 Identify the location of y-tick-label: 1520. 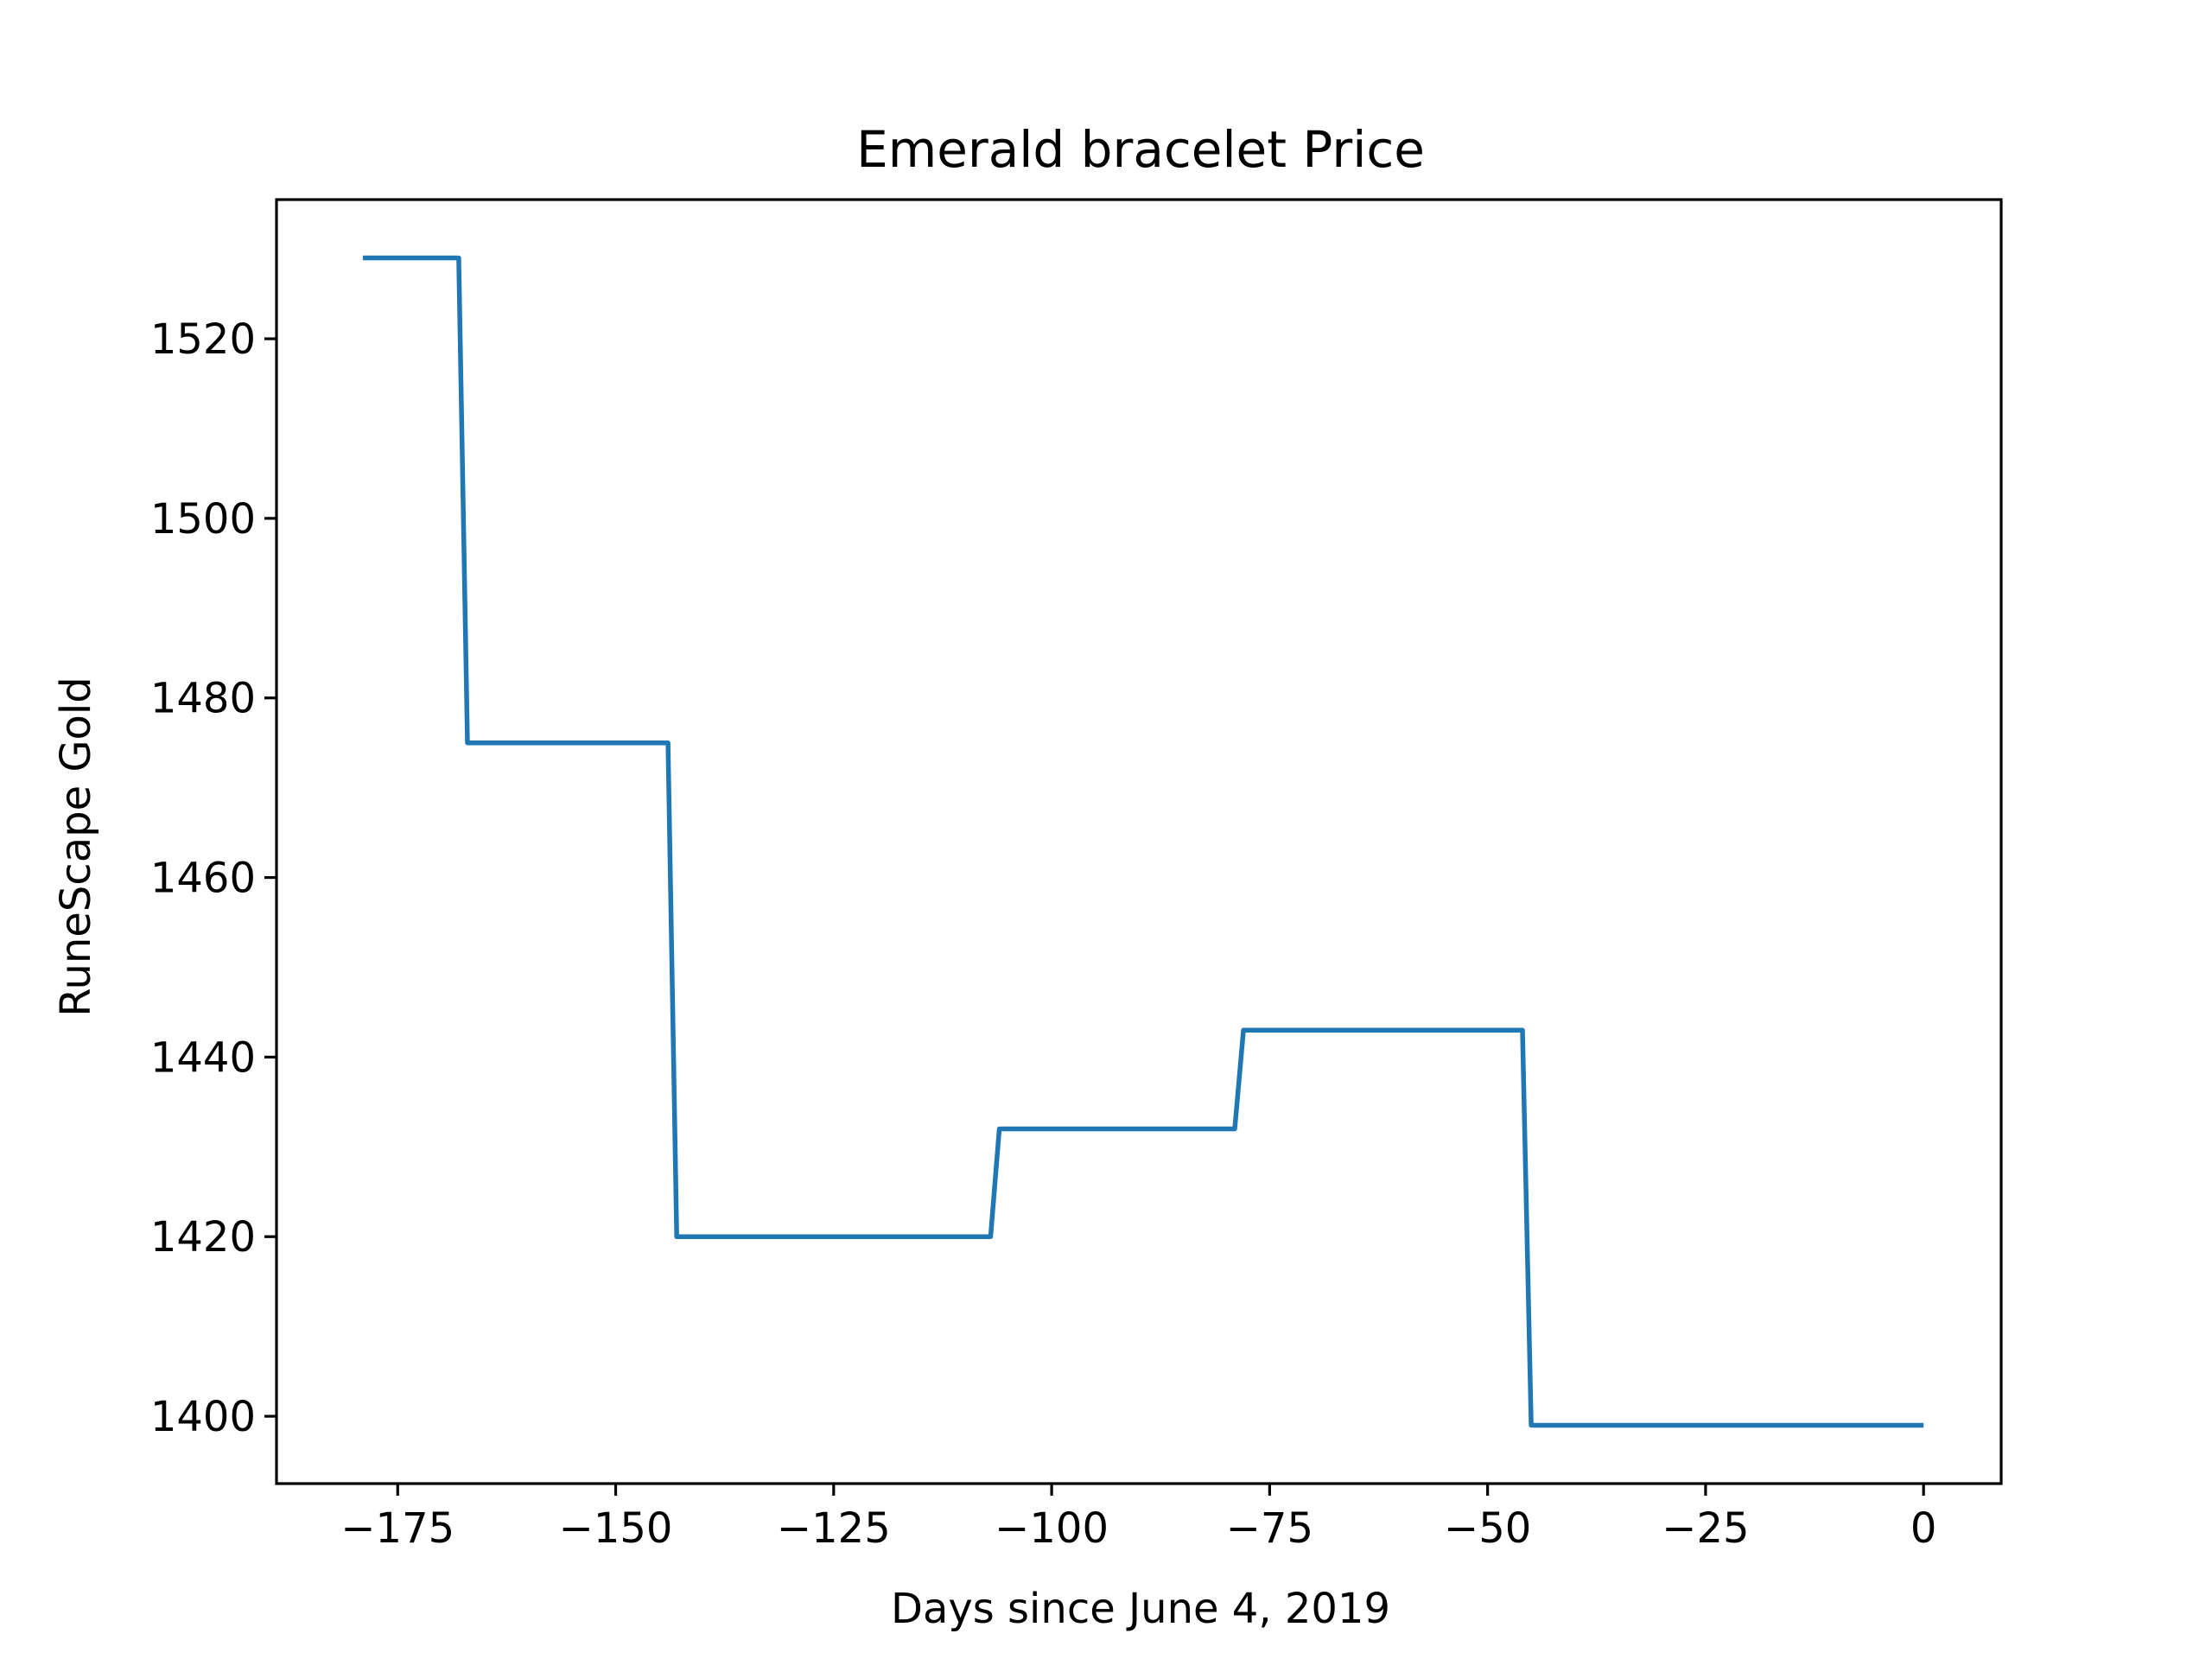
(203, 339).